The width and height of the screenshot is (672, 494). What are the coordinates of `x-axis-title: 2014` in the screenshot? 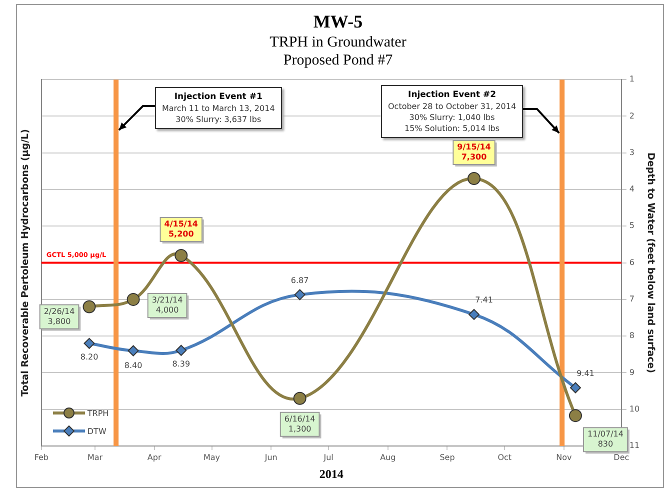 It's located at (331, 473).